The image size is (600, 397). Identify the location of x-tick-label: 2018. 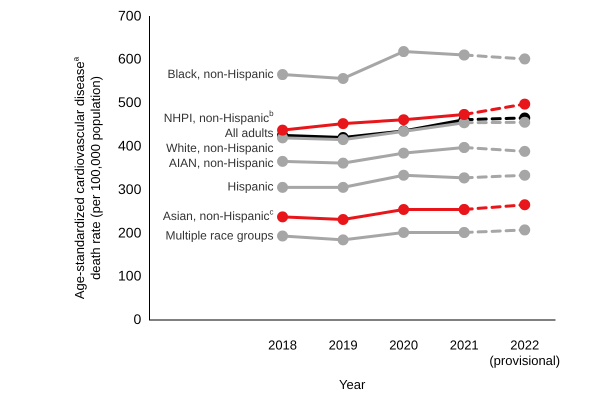
(283, 345).